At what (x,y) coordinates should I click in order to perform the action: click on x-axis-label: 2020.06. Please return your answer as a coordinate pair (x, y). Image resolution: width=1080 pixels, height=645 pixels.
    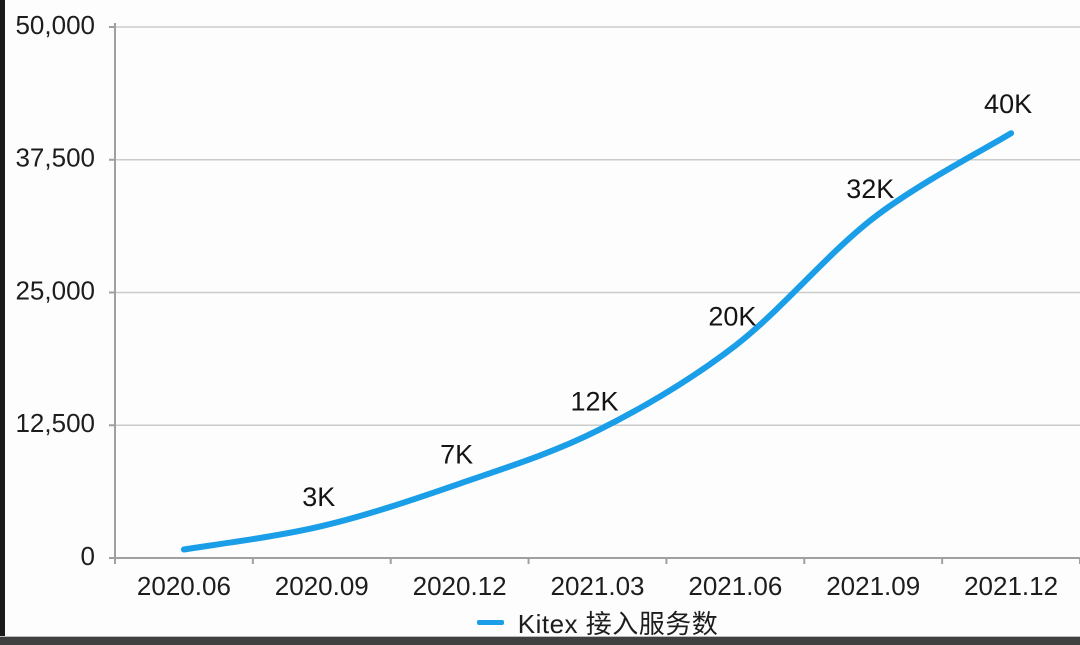
    Looking at the image, I should click on (184, 586).